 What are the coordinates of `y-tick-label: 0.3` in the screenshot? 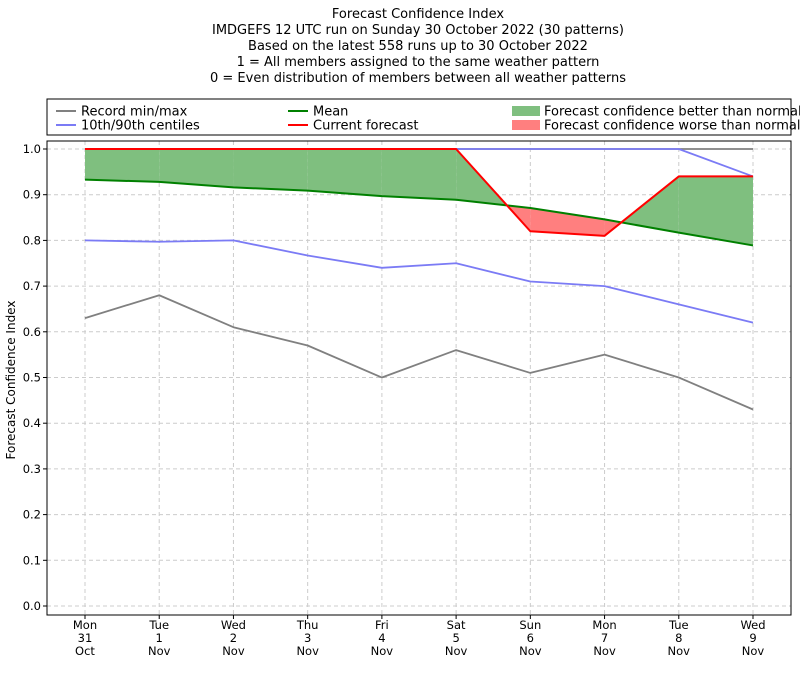 It's located at (32, 469).